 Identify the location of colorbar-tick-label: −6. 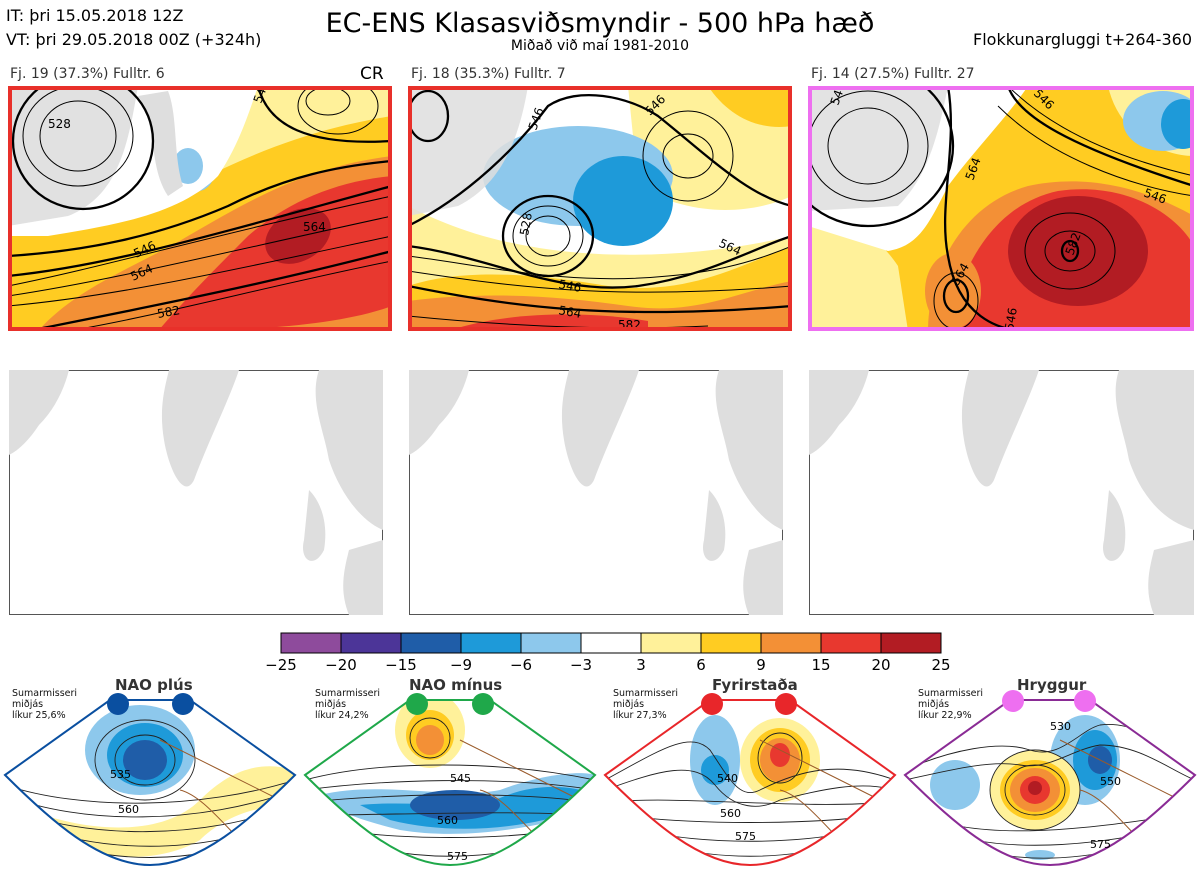
(521, 665).